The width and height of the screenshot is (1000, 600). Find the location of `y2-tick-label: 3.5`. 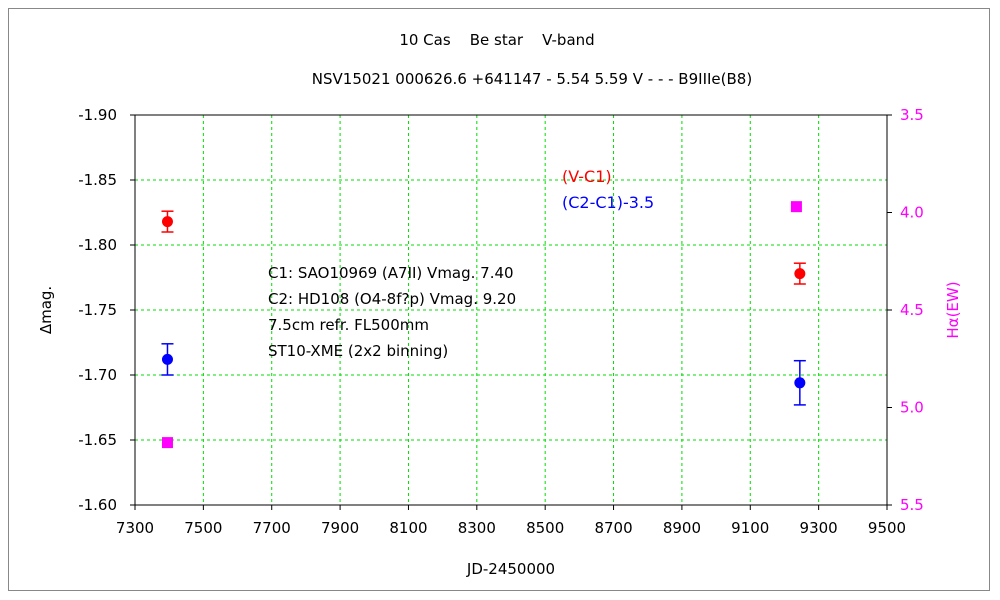

y2-tick-label: 3.5 is located at coordinates (912, 115).